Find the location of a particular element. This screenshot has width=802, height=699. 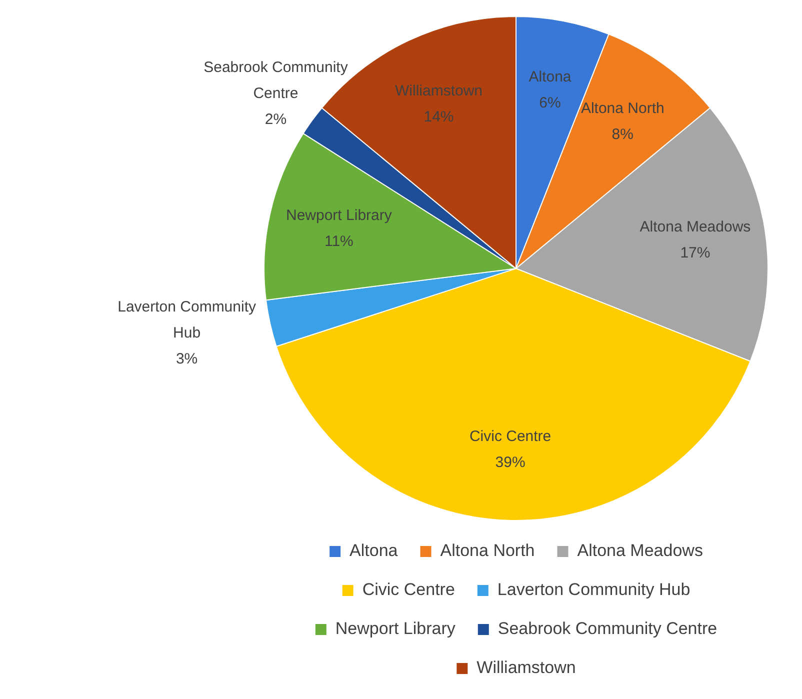

legend-label: Seabrook Community Centre is located at coordinates (608, 628).